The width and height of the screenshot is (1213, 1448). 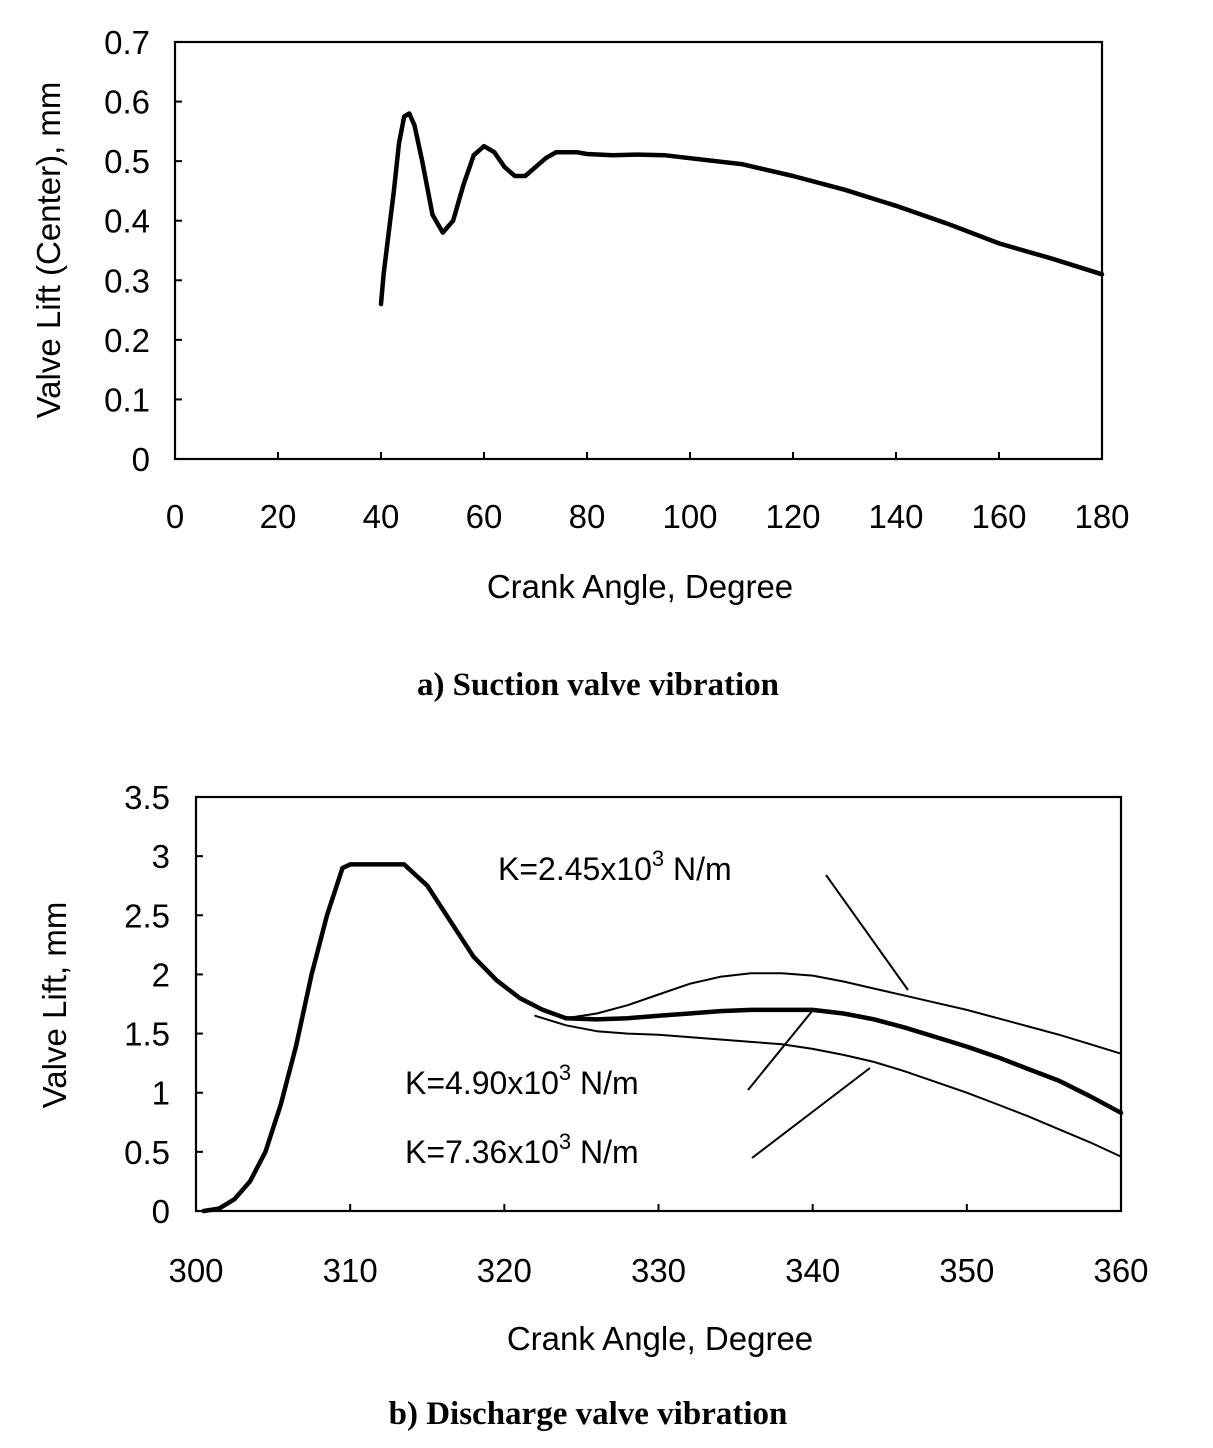 I want to click on x-tick-label: 350, so click(x=966, y=1270).